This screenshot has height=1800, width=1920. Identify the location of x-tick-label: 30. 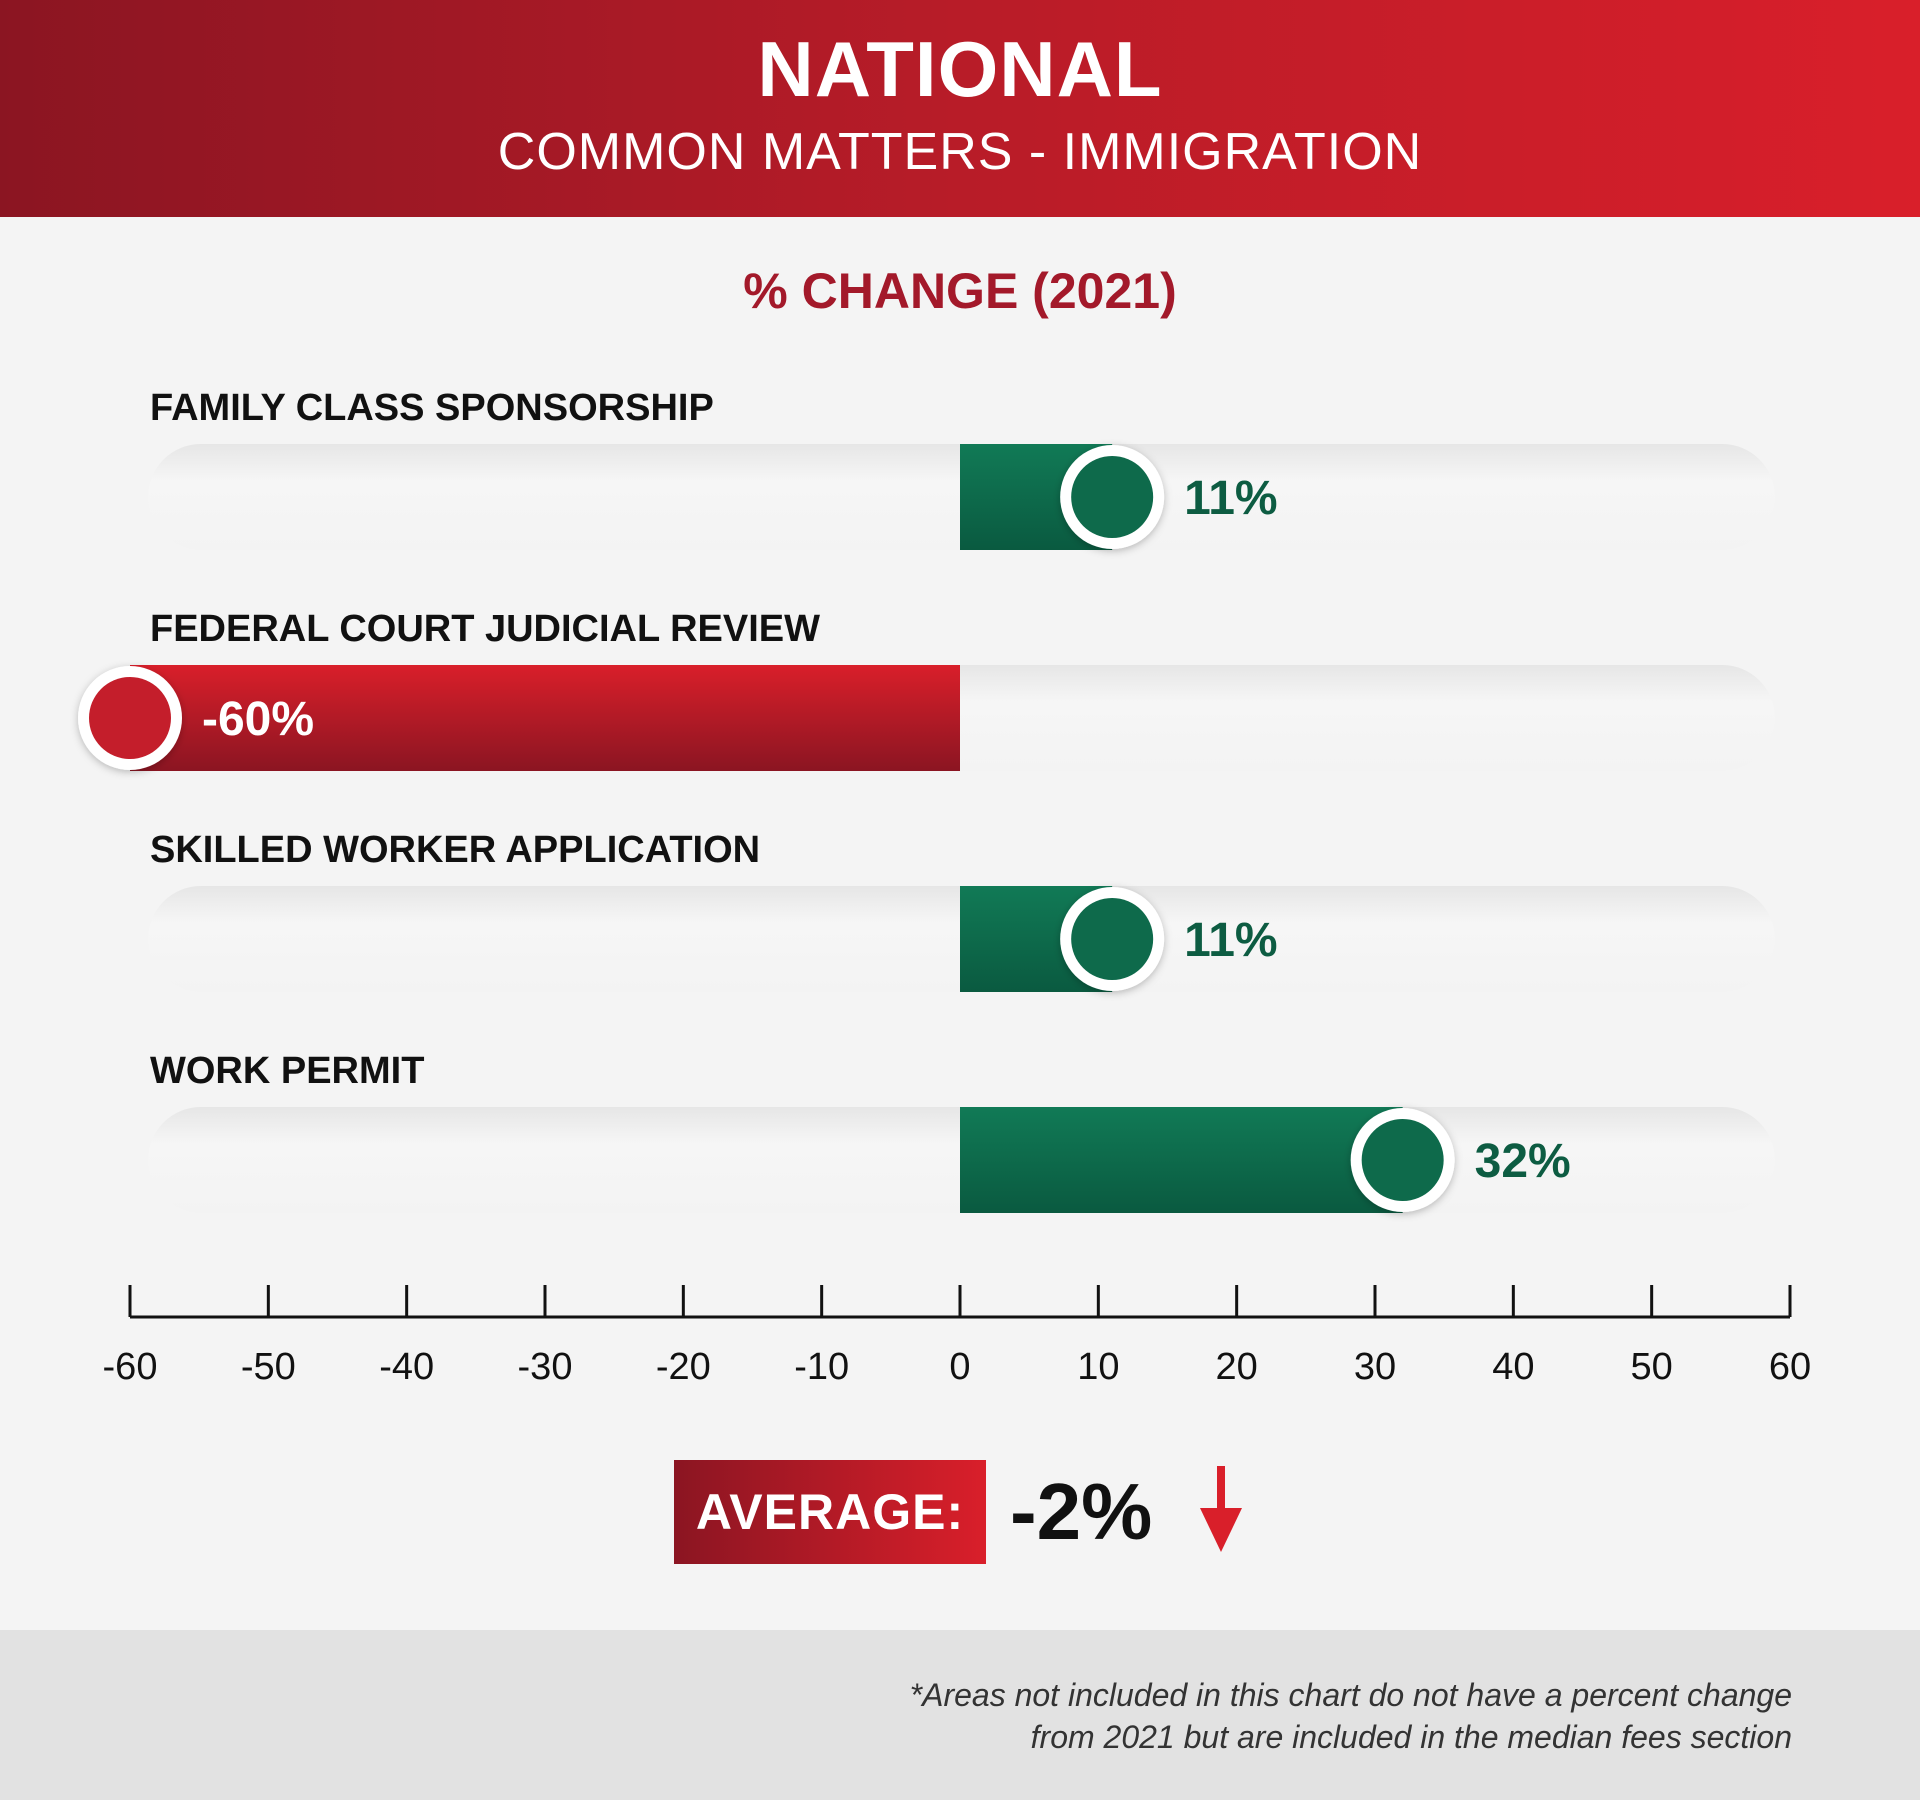
(1375, 1367).